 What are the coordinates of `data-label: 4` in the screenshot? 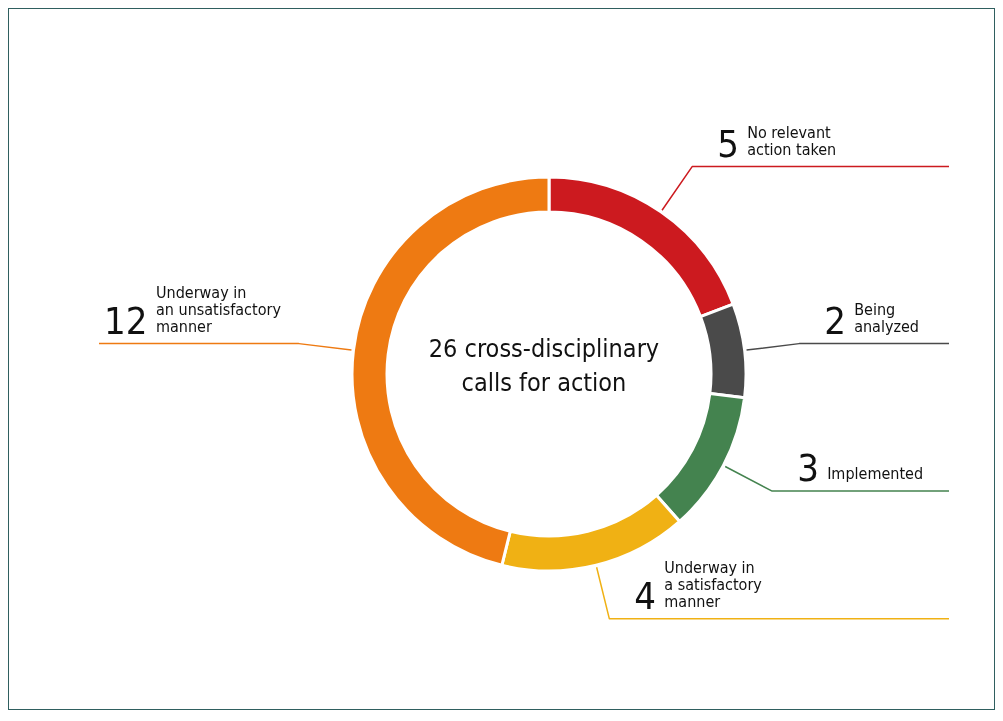 It's located at (645, 595).